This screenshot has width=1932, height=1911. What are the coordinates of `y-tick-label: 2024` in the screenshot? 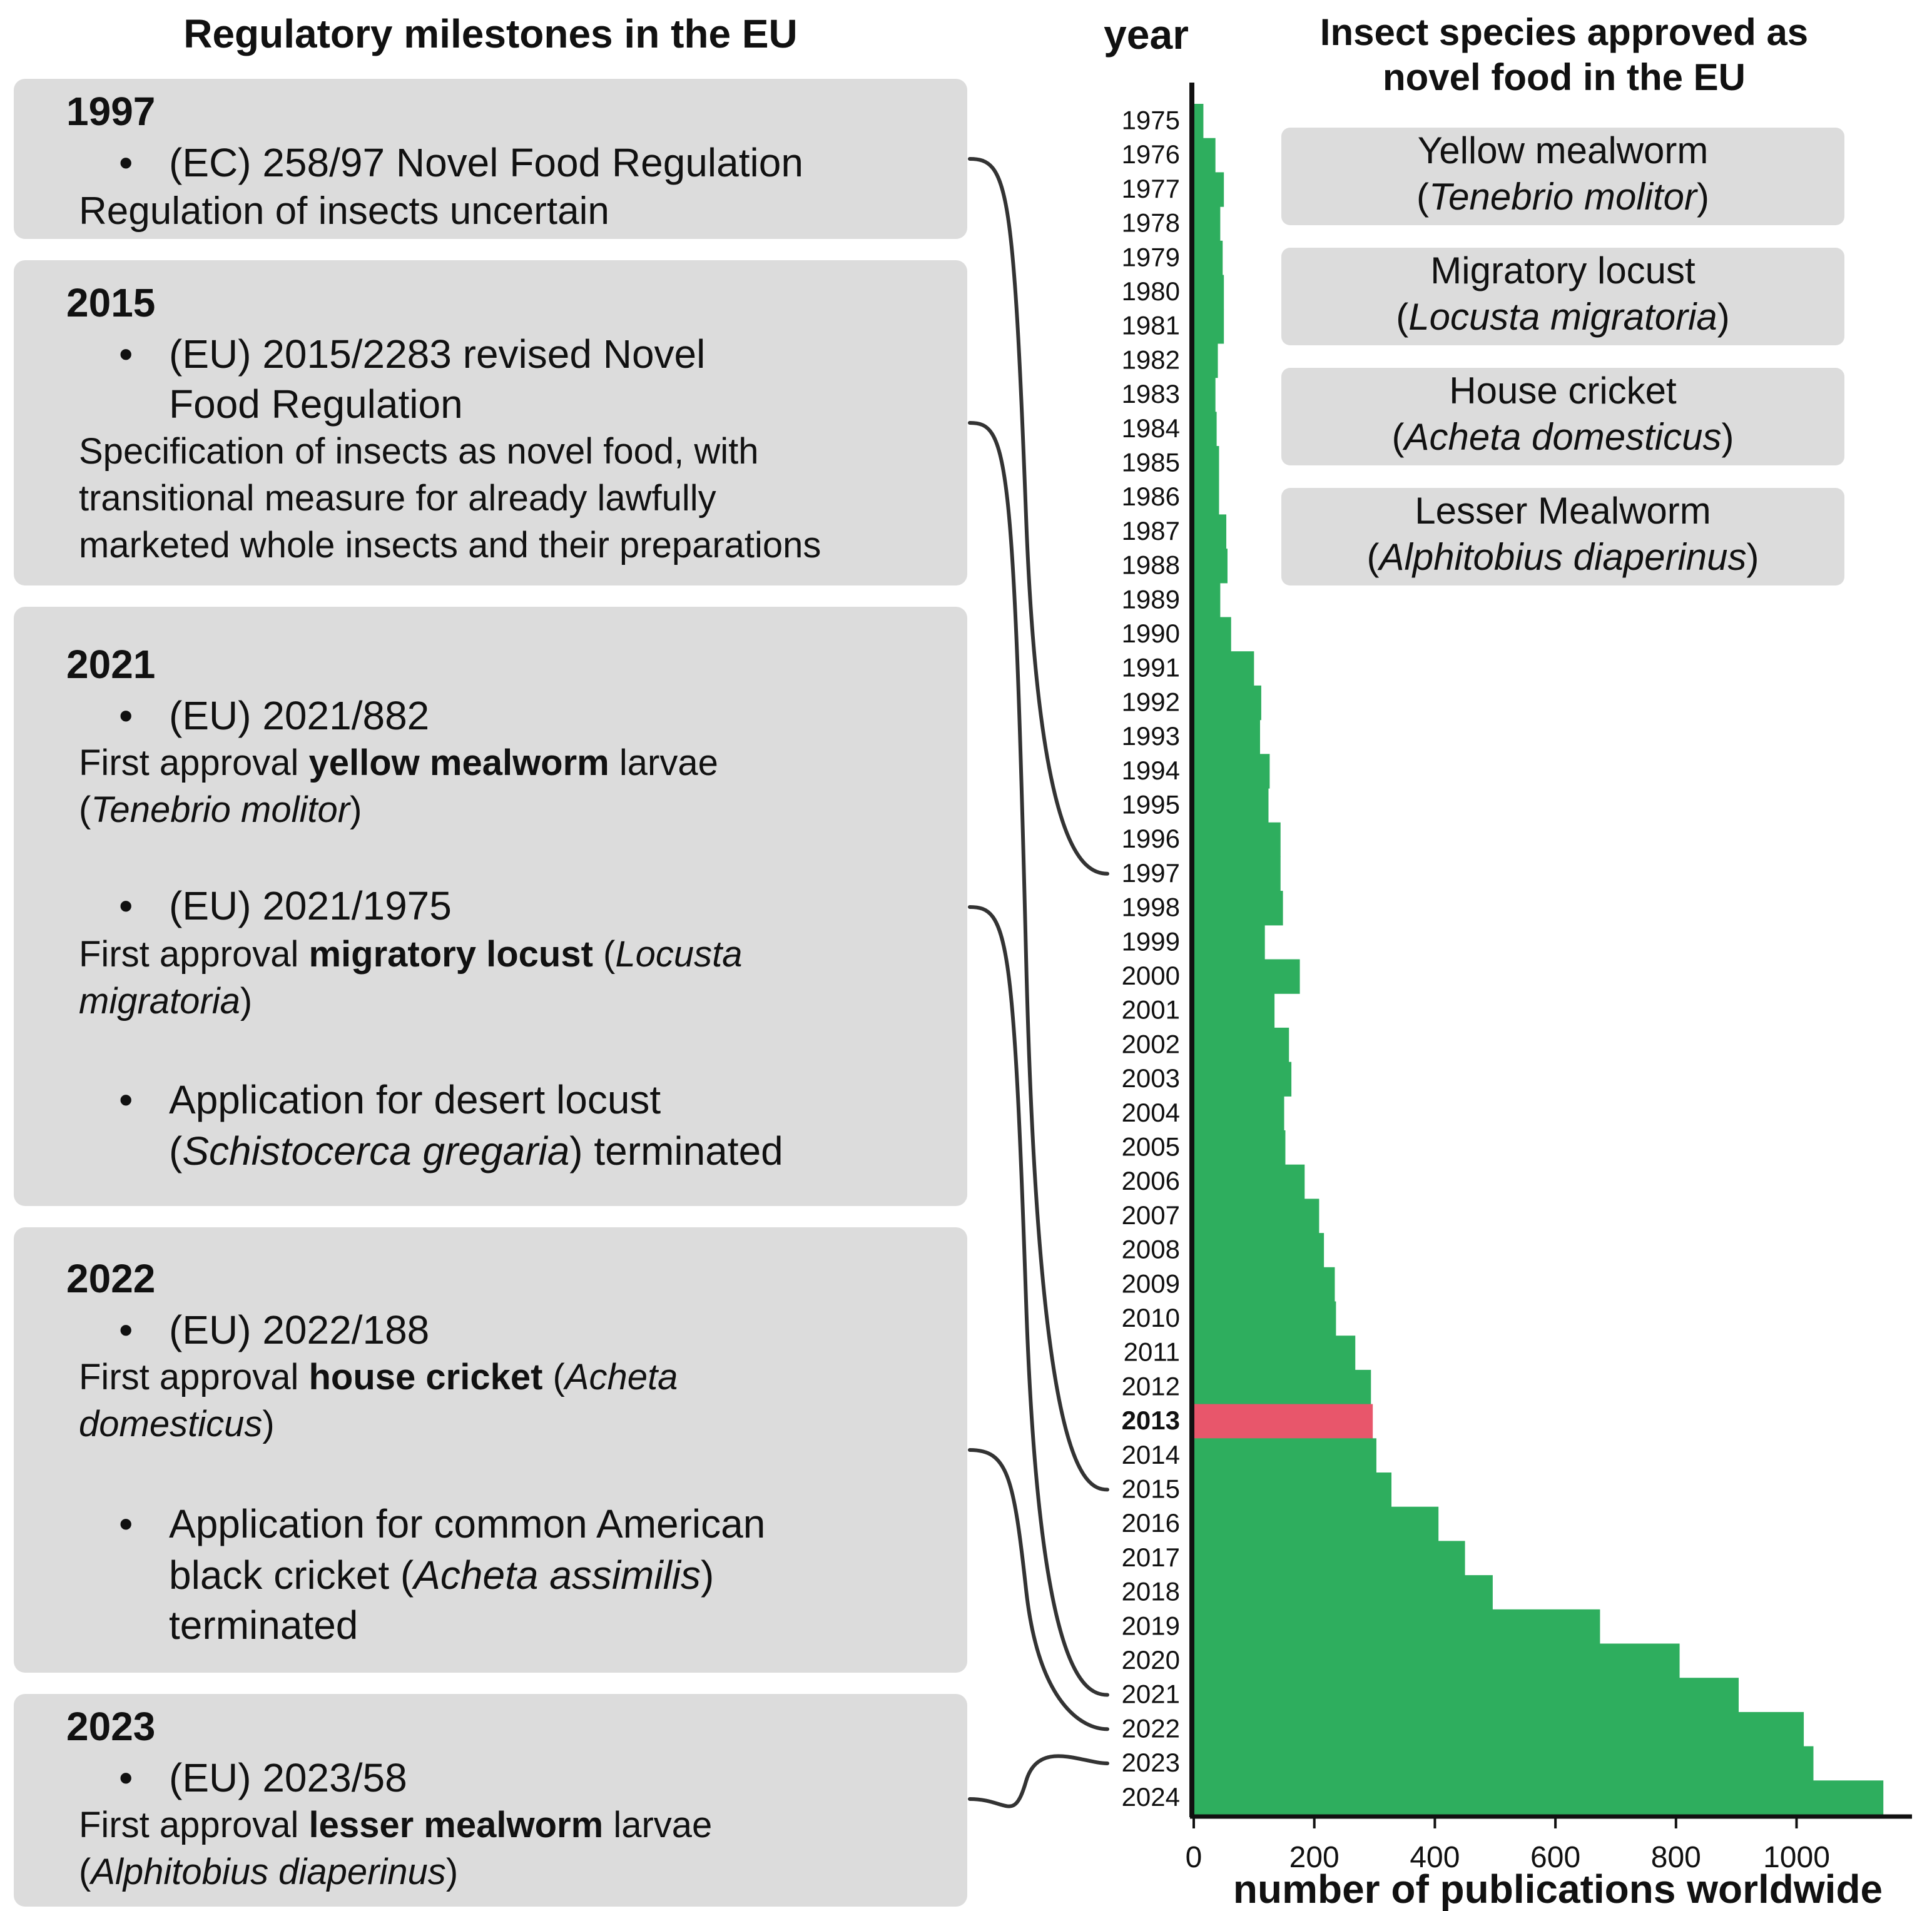 It's located at (1151, 1797).